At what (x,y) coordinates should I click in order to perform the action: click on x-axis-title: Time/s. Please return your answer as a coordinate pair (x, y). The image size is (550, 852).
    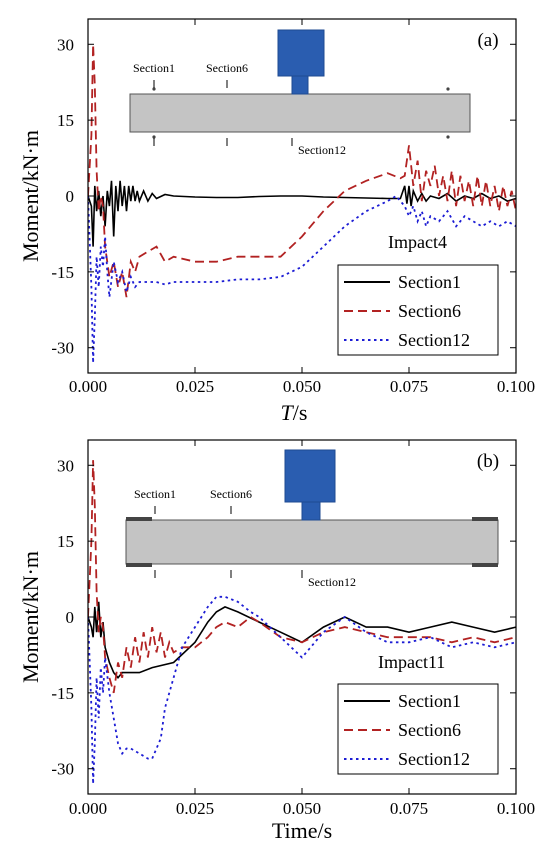
    Looking at the image, I should click on (302, 830).